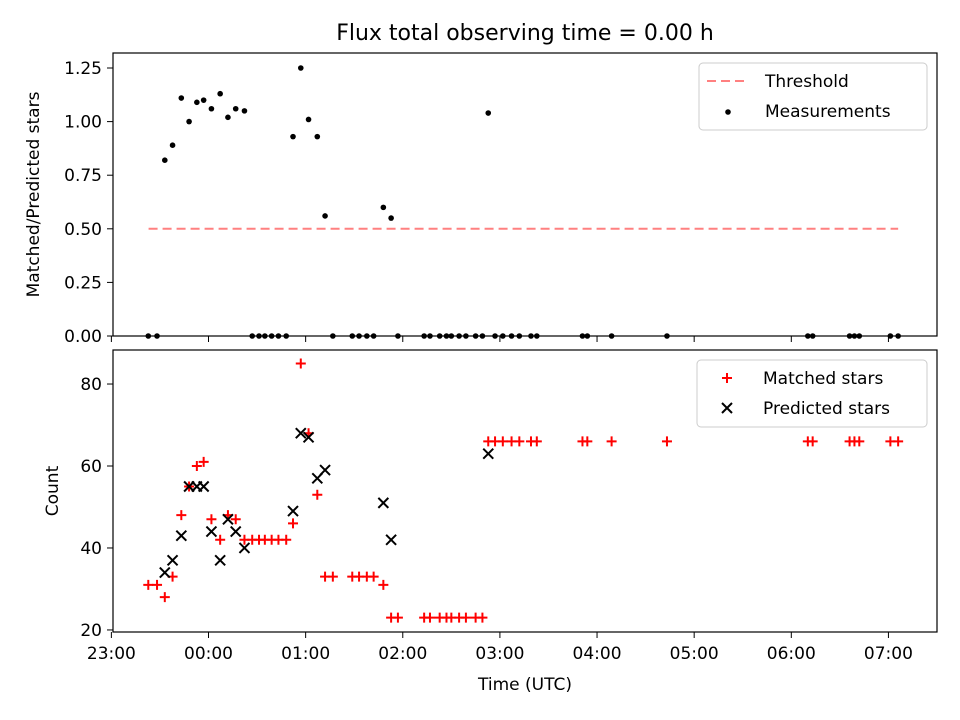 The height and width of the screenshot is (720, 960). I want to click on y-tick-label: 80, so click(91, 385).